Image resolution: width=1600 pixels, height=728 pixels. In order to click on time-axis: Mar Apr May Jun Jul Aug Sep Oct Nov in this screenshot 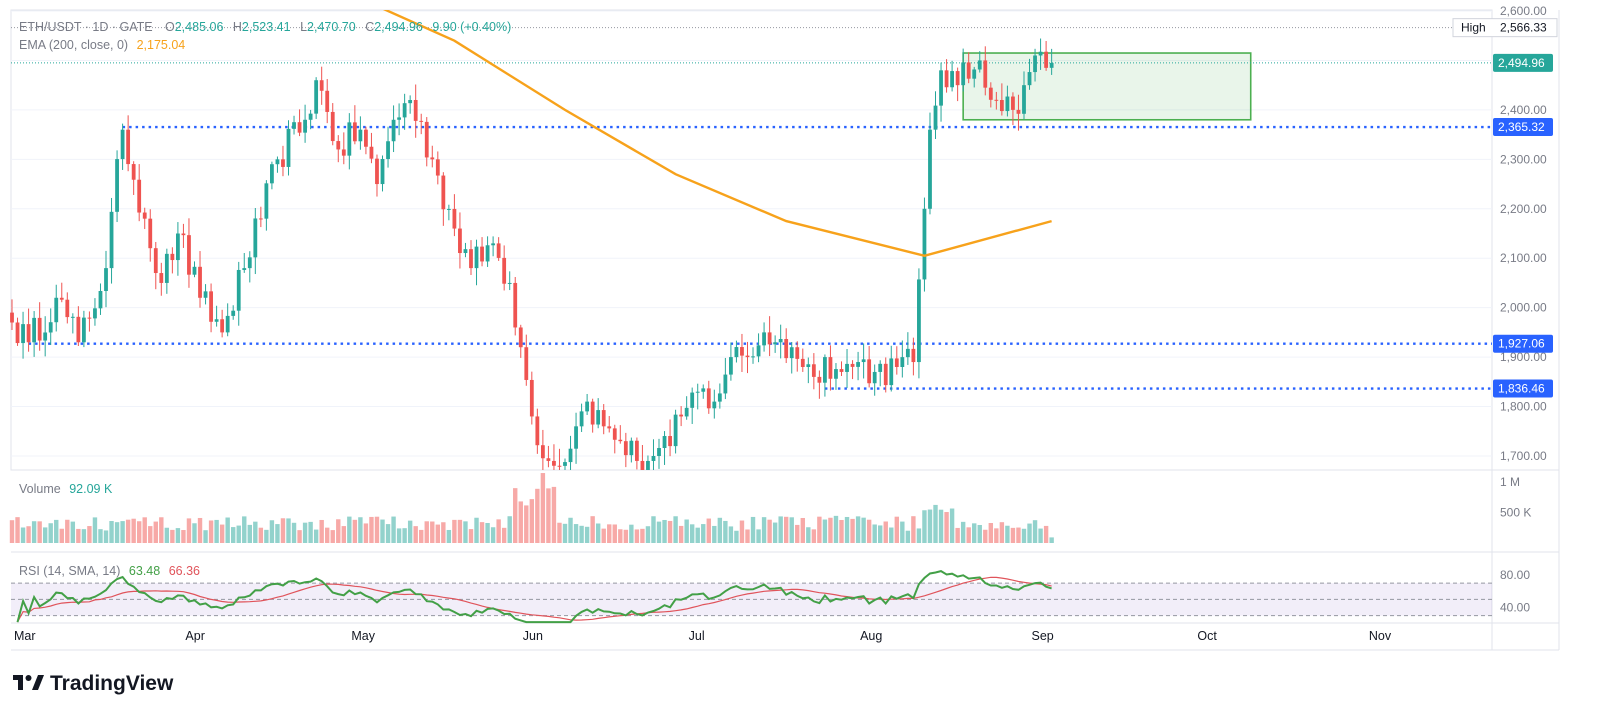, I will do `click(703, 636)`.